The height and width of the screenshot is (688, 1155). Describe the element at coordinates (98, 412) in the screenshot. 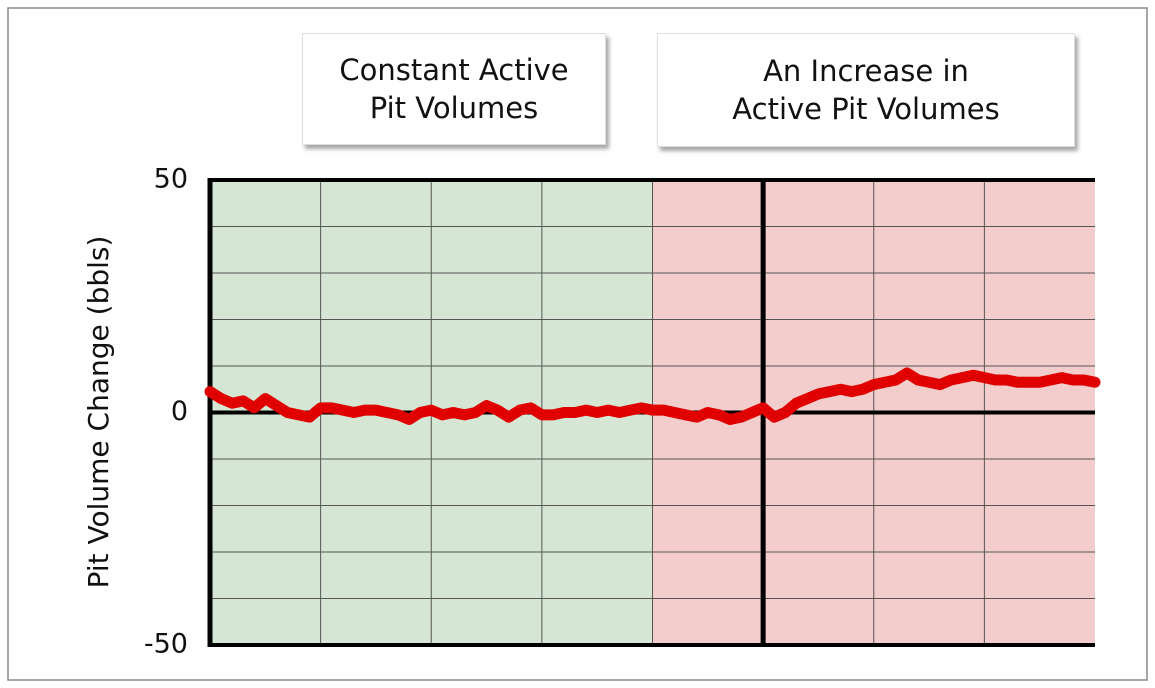

I see `y-axis-label: Pit Volume Change (bbls)` at that location.